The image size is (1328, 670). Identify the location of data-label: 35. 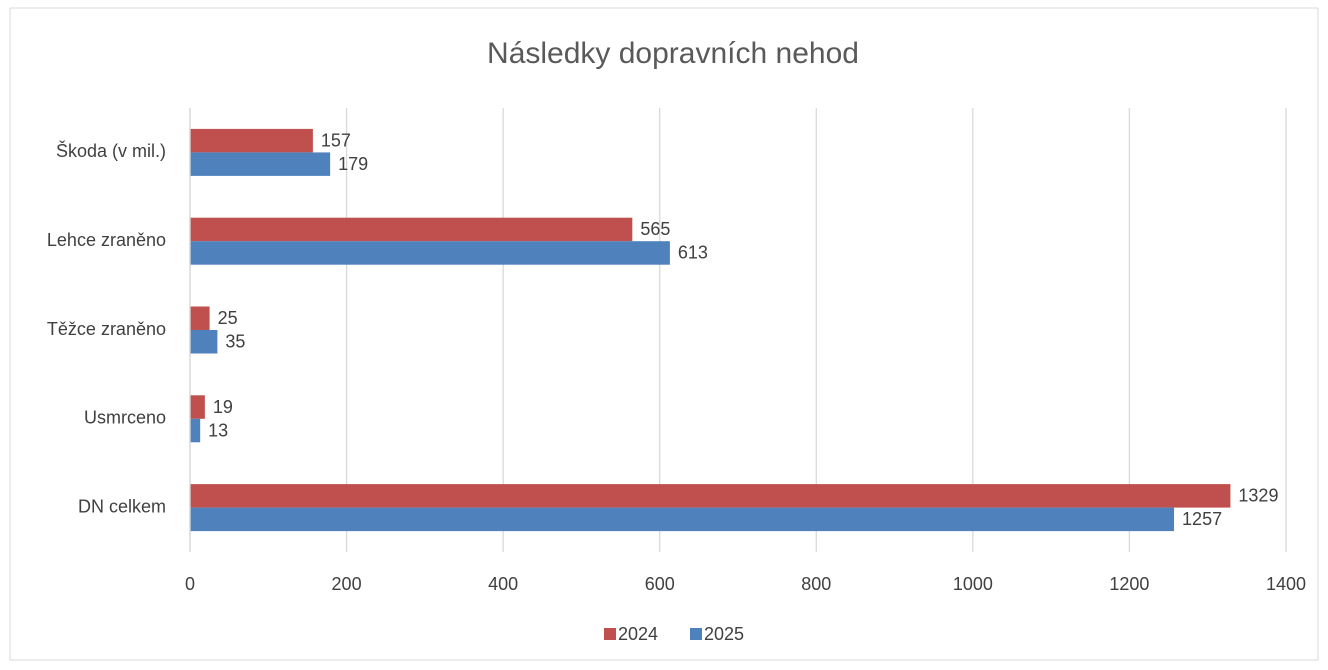
(235, 342).